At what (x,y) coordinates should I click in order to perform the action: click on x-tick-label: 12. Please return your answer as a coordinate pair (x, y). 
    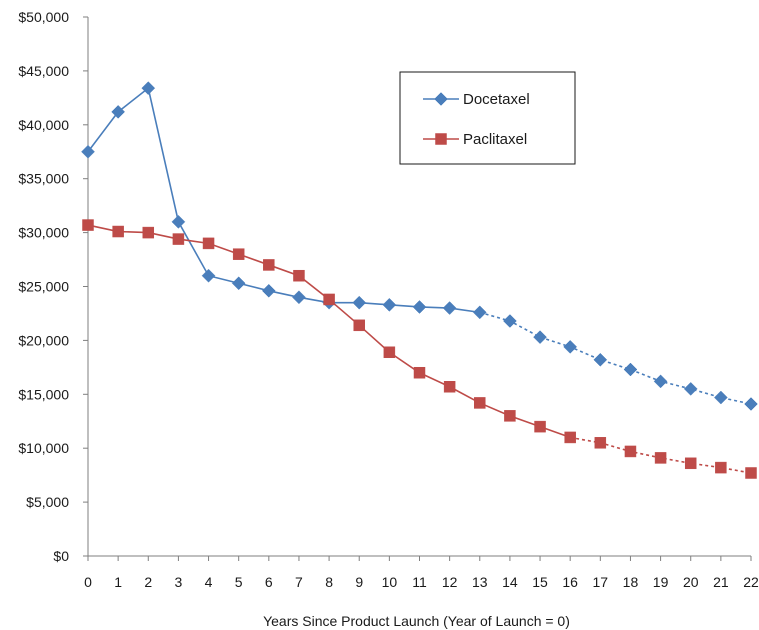
    Looking at the image, I should click on (450, 582).